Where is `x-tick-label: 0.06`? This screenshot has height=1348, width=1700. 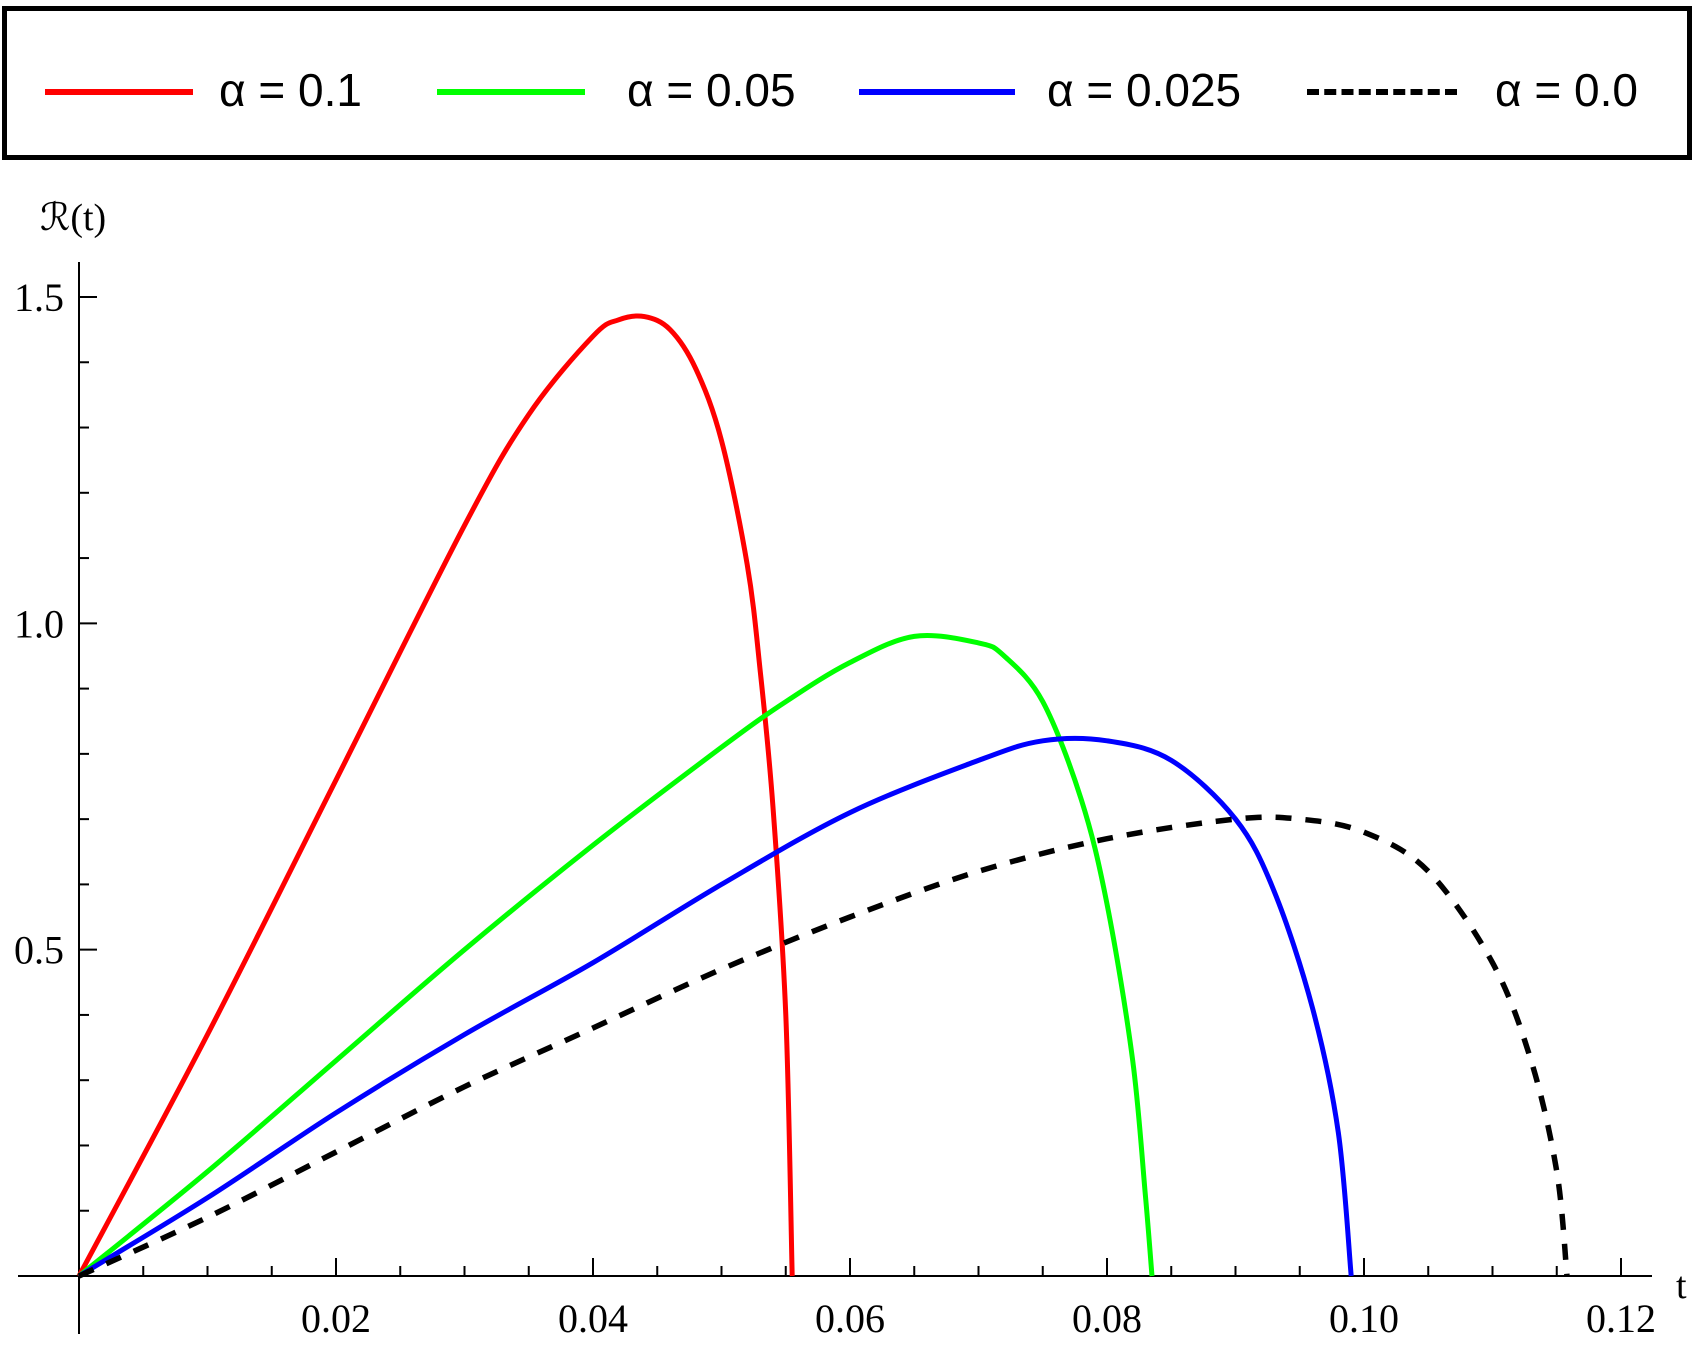
x-tick-label: 0.06 is located at coordinates (850, 1318).